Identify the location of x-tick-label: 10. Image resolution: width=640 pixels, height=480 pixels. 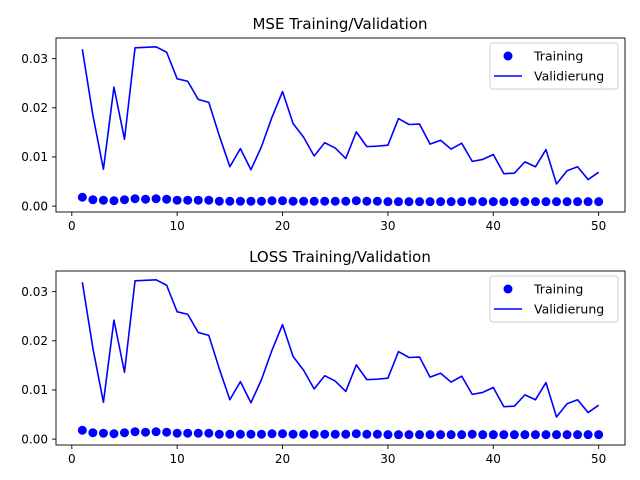
(177, 226).